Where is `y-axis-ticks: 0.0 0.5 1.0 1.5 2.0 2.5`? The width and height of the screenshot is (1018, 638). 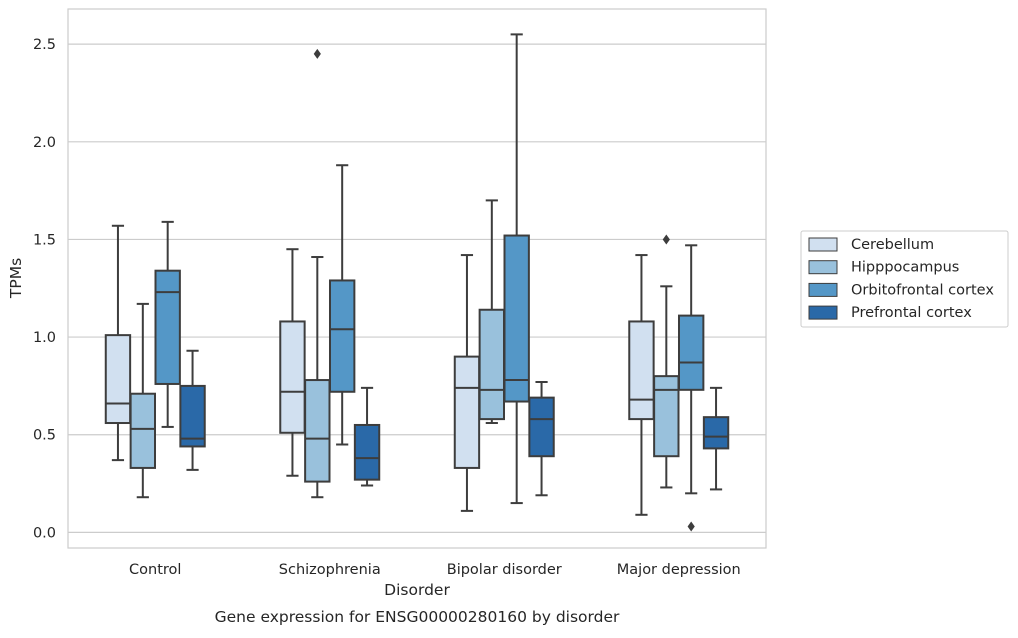 y-axis-ticks: 0.0 0.5 1.0 1.5 2.0 2.5 is located at coordinates (44, 289).